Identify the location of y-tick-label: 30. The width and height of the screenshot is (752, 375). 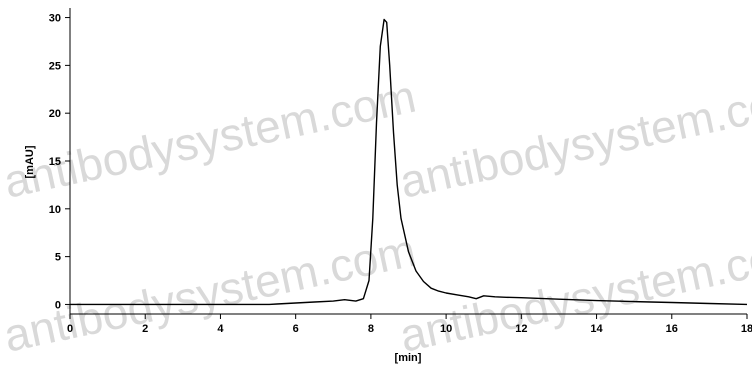
(55, 19).